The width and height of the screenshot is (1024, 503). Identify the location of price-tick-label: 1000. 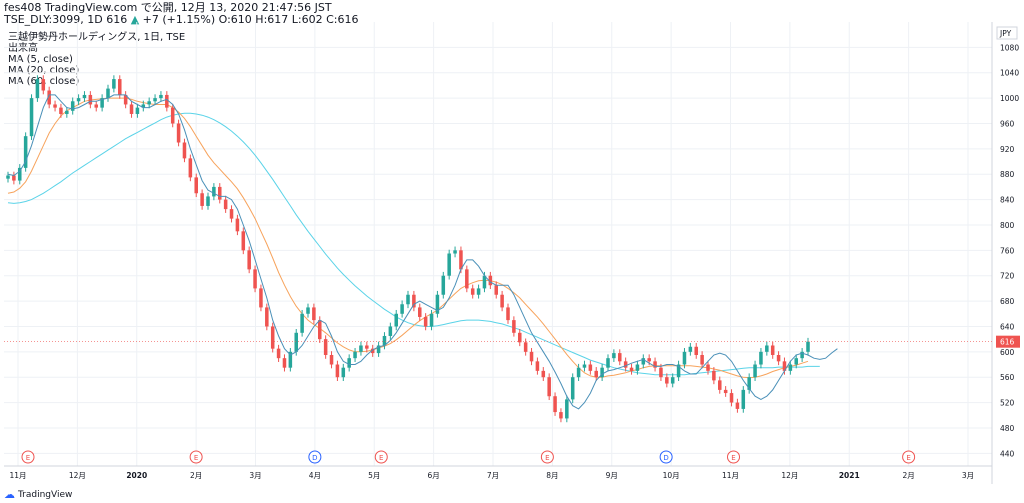
(1009, 98).